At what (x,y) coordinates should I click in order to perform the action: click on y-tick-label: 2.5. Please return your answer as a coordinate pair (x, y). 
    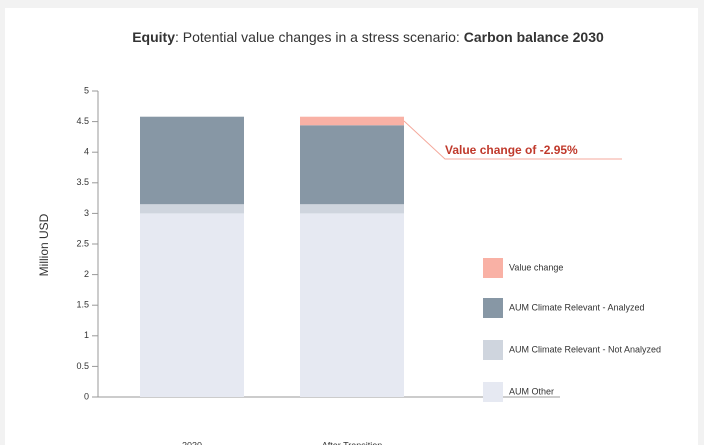
    Looking at the image, I should click on (82, 243).